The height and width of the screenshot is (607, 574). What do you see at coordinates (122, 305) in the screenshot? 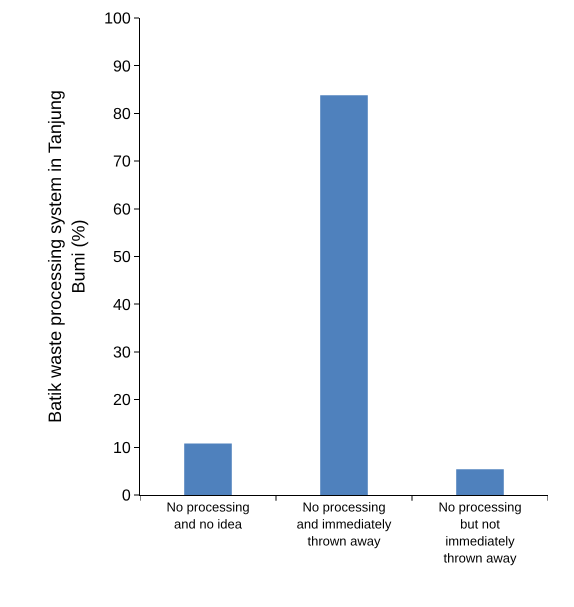
I see `y-tick-label: 40` at bounding box center [122, 305].